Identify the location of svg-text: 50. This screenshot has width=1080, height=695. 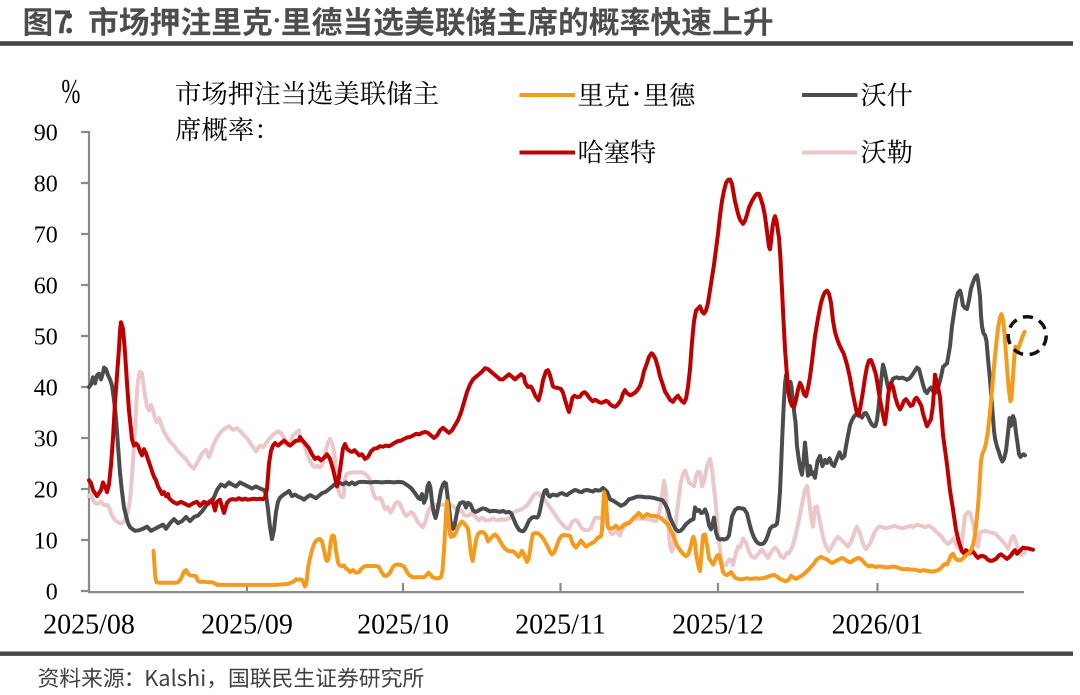
(46, 337).